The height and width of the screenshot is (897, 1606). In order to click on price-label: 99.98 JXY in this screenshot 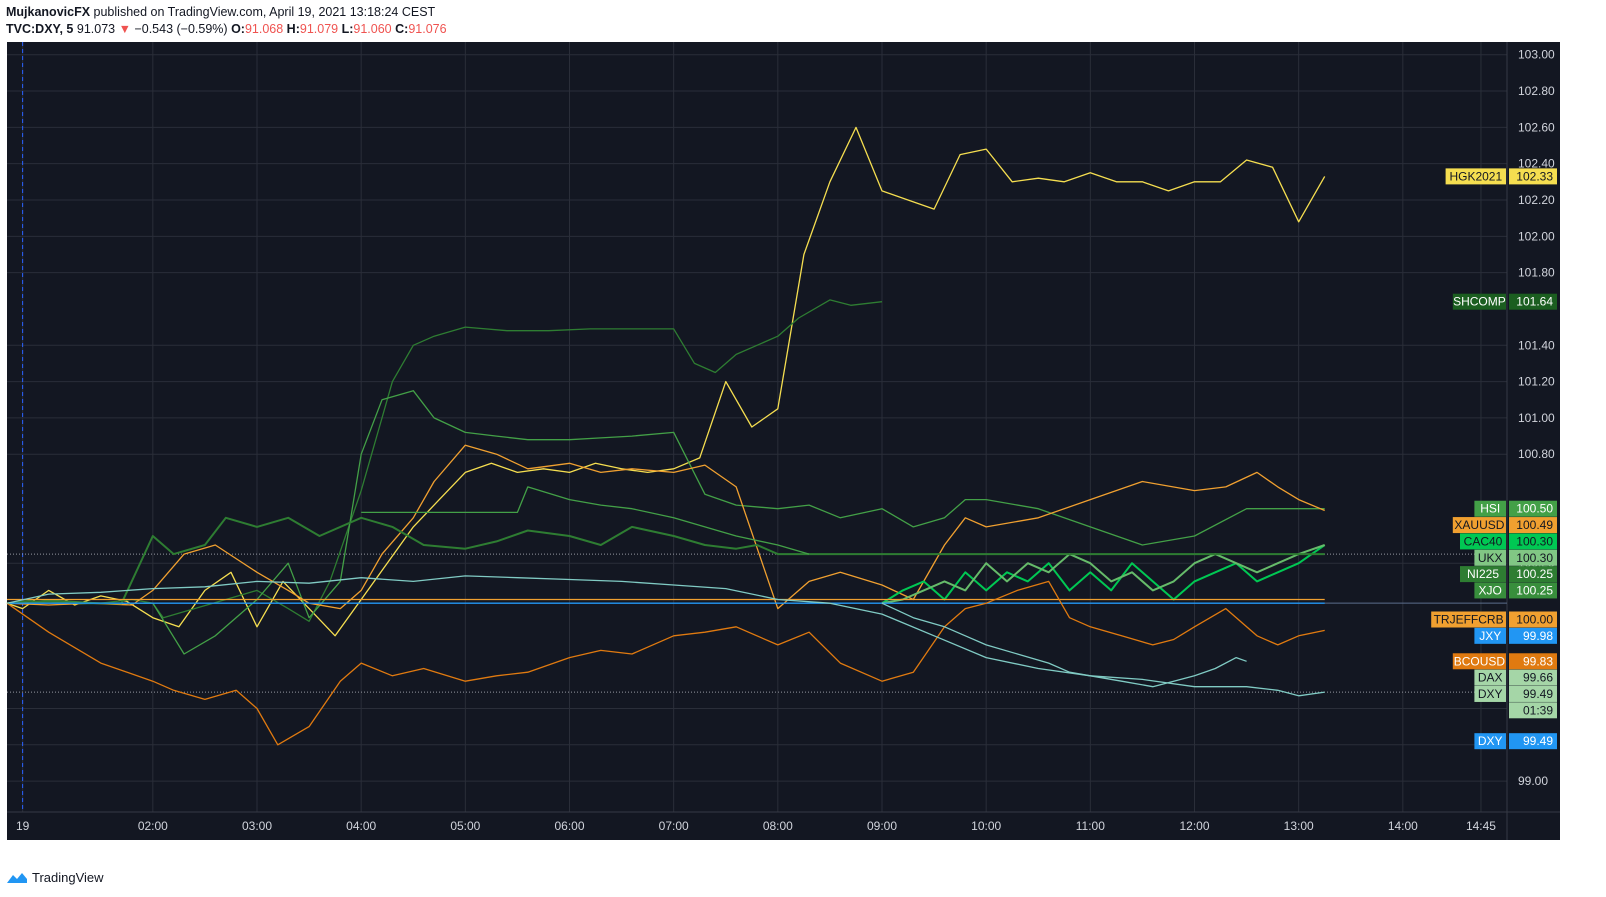, I will do `click(1515, 635)`.